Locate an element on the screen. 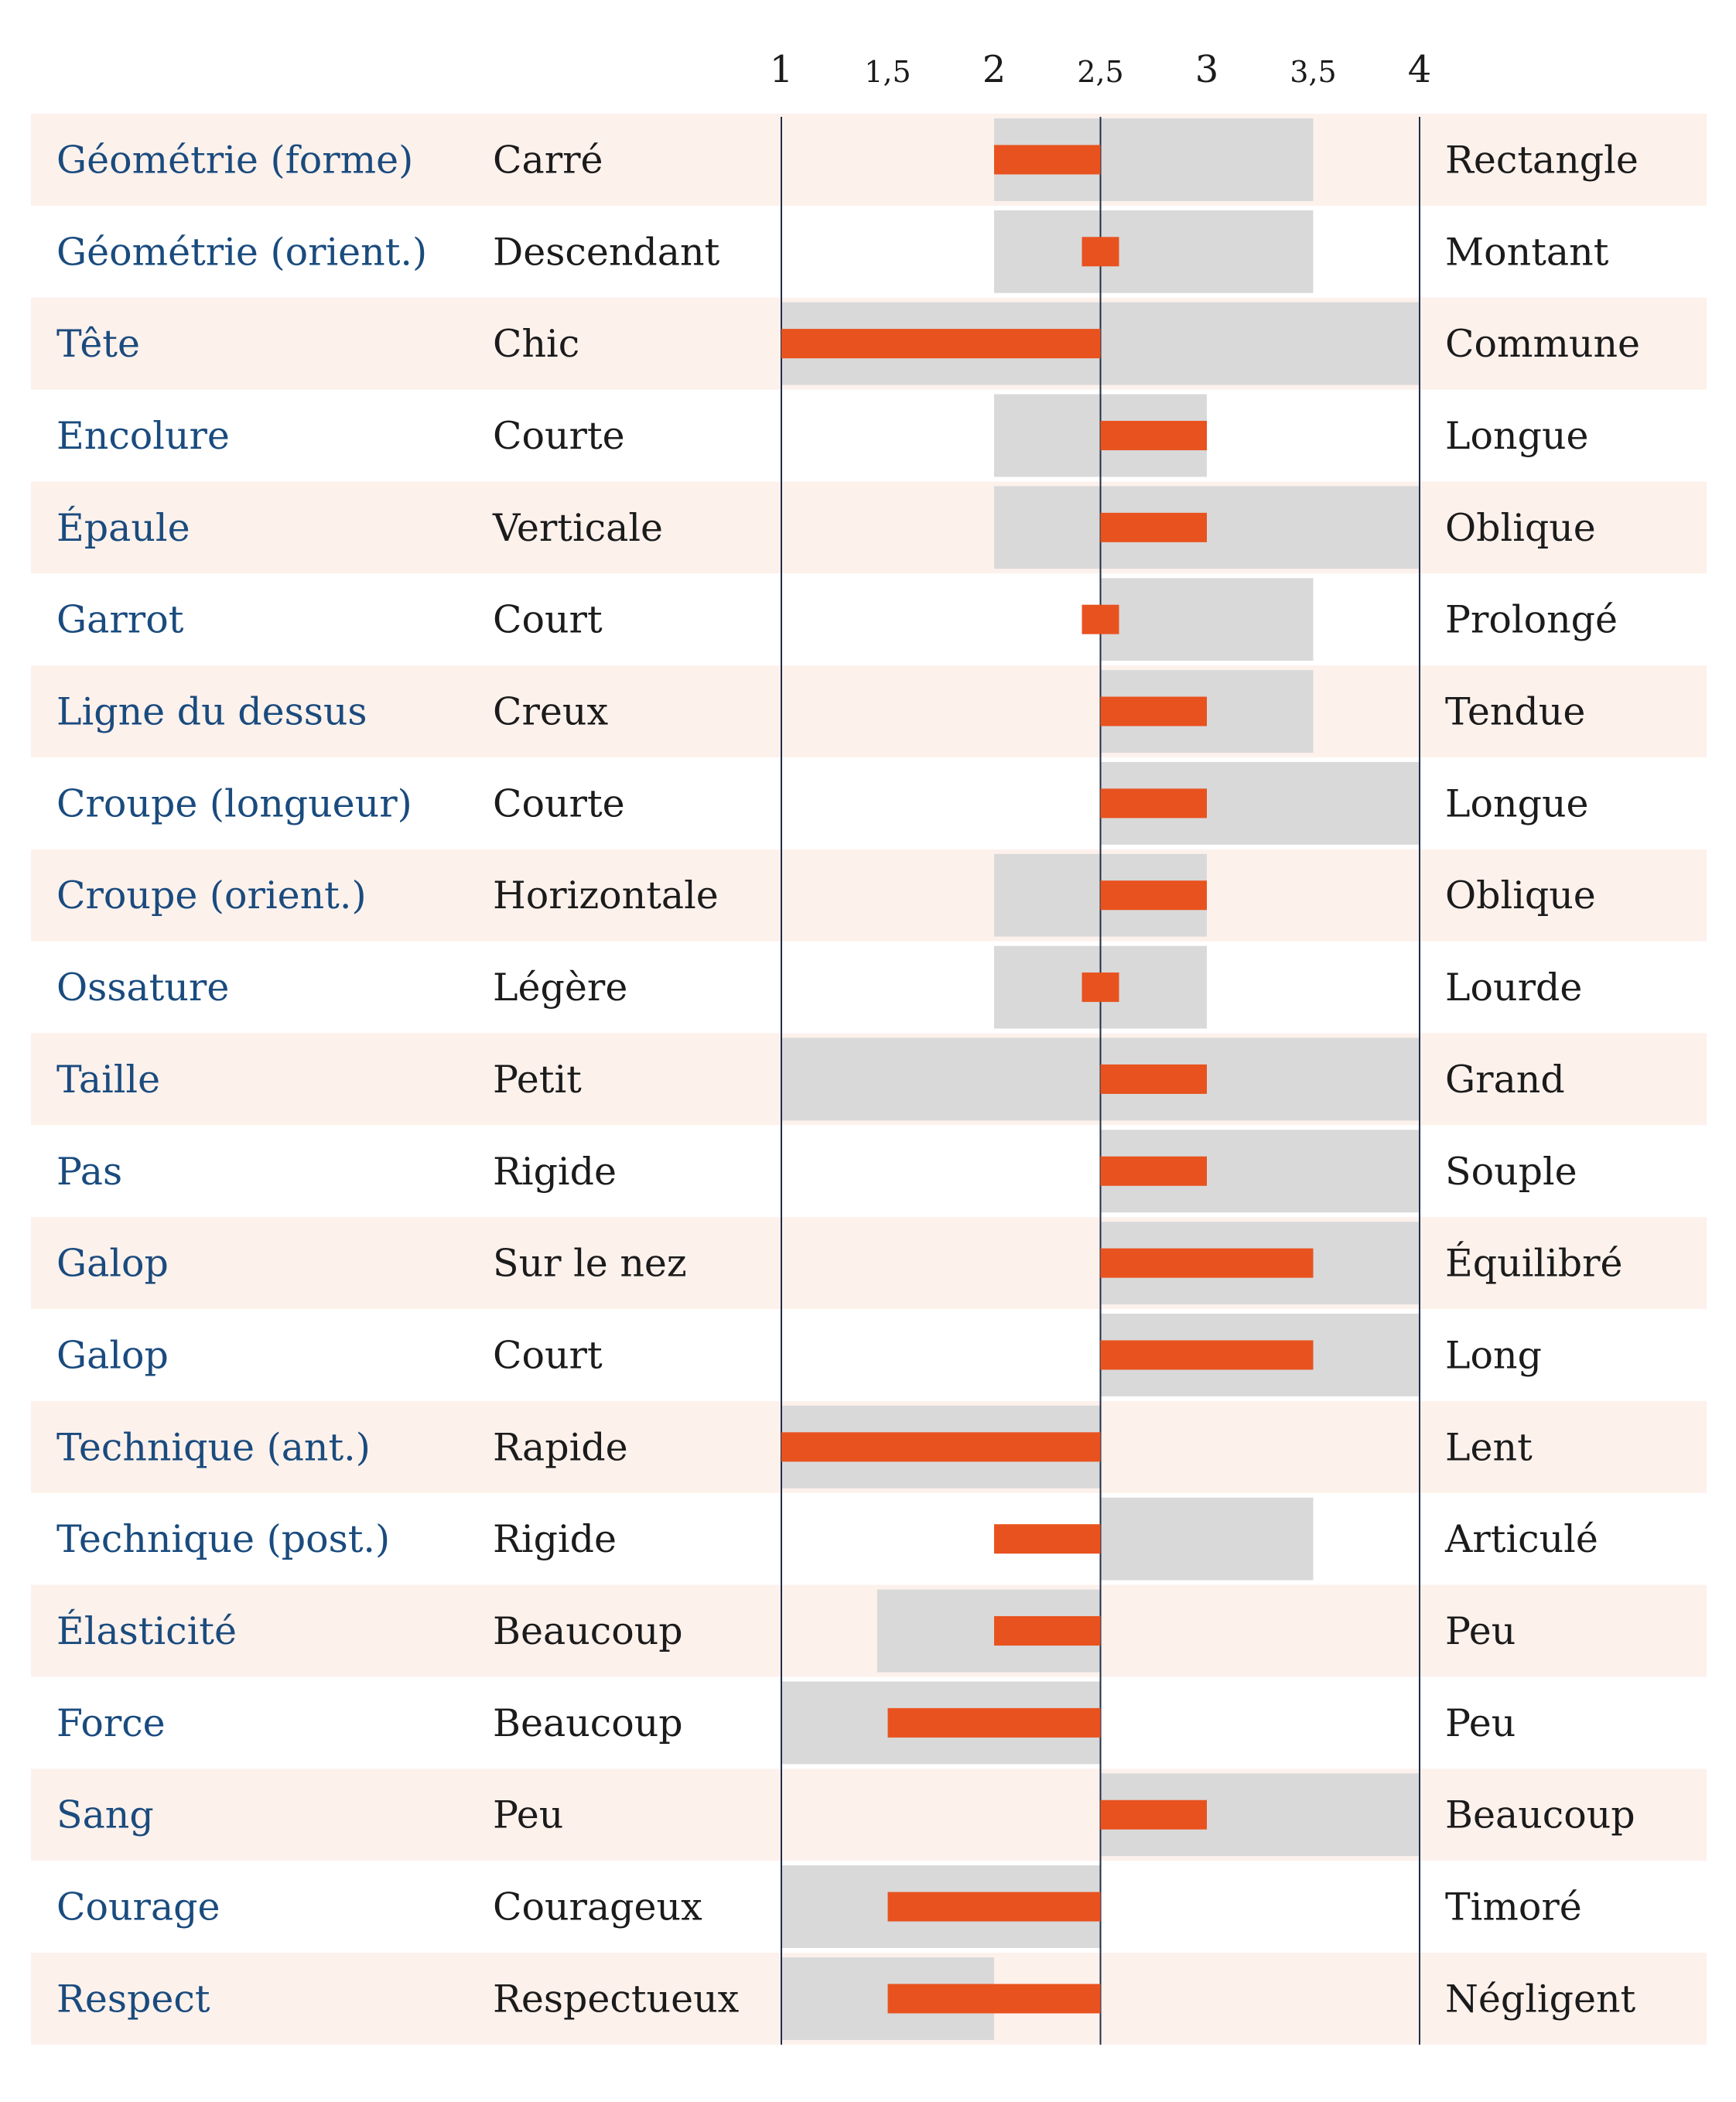 Image resolution: width=1736 pixels, height=2102 pixels. high-pole-label: Lourde is located at coordinates (1513, 988).